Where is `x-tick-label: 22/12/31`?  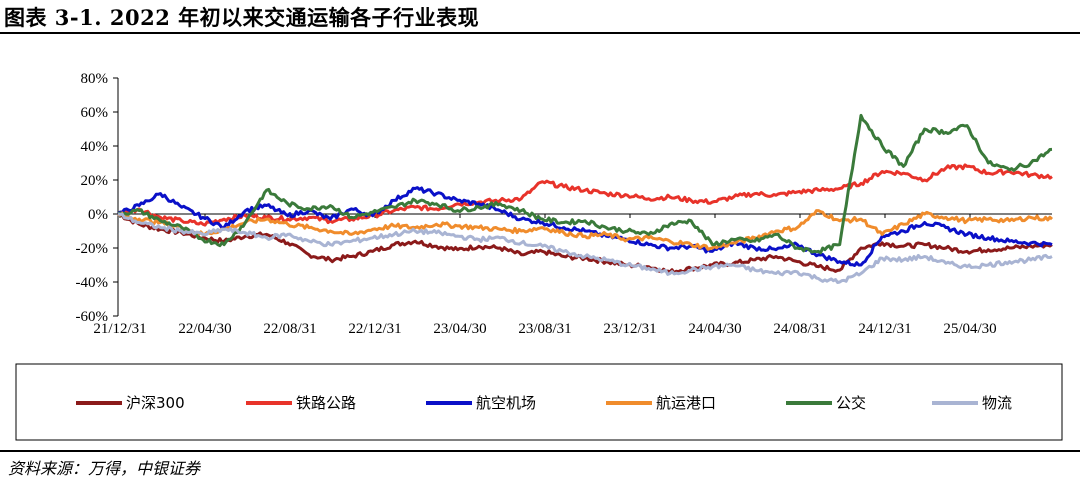
x-tick-label: 22/12/31 is located at coordinates (374, 329).